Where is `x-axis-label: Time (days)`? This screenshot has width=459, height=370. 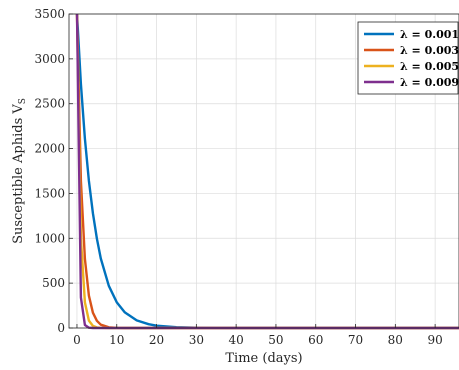
x-axis-label: Time (days) is located at coordinates (263, 358).